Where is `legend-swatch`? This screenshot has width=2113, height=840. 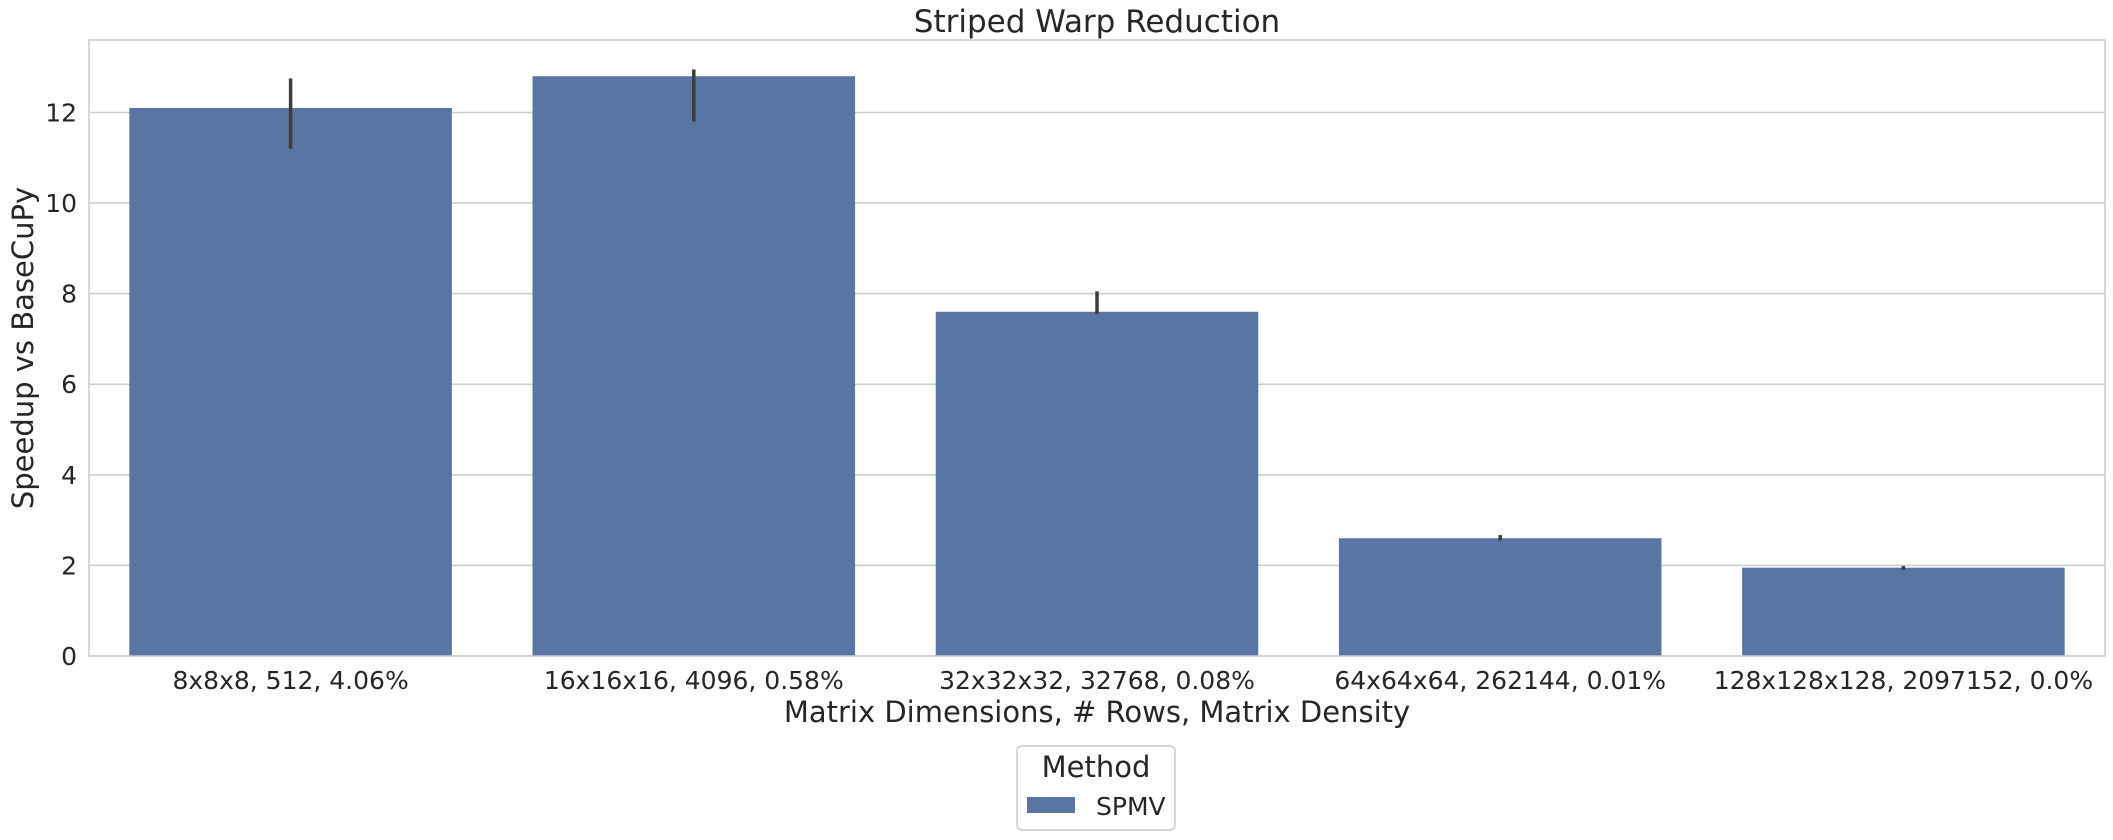
legend-swatch is located at coordinates (1051, 805).